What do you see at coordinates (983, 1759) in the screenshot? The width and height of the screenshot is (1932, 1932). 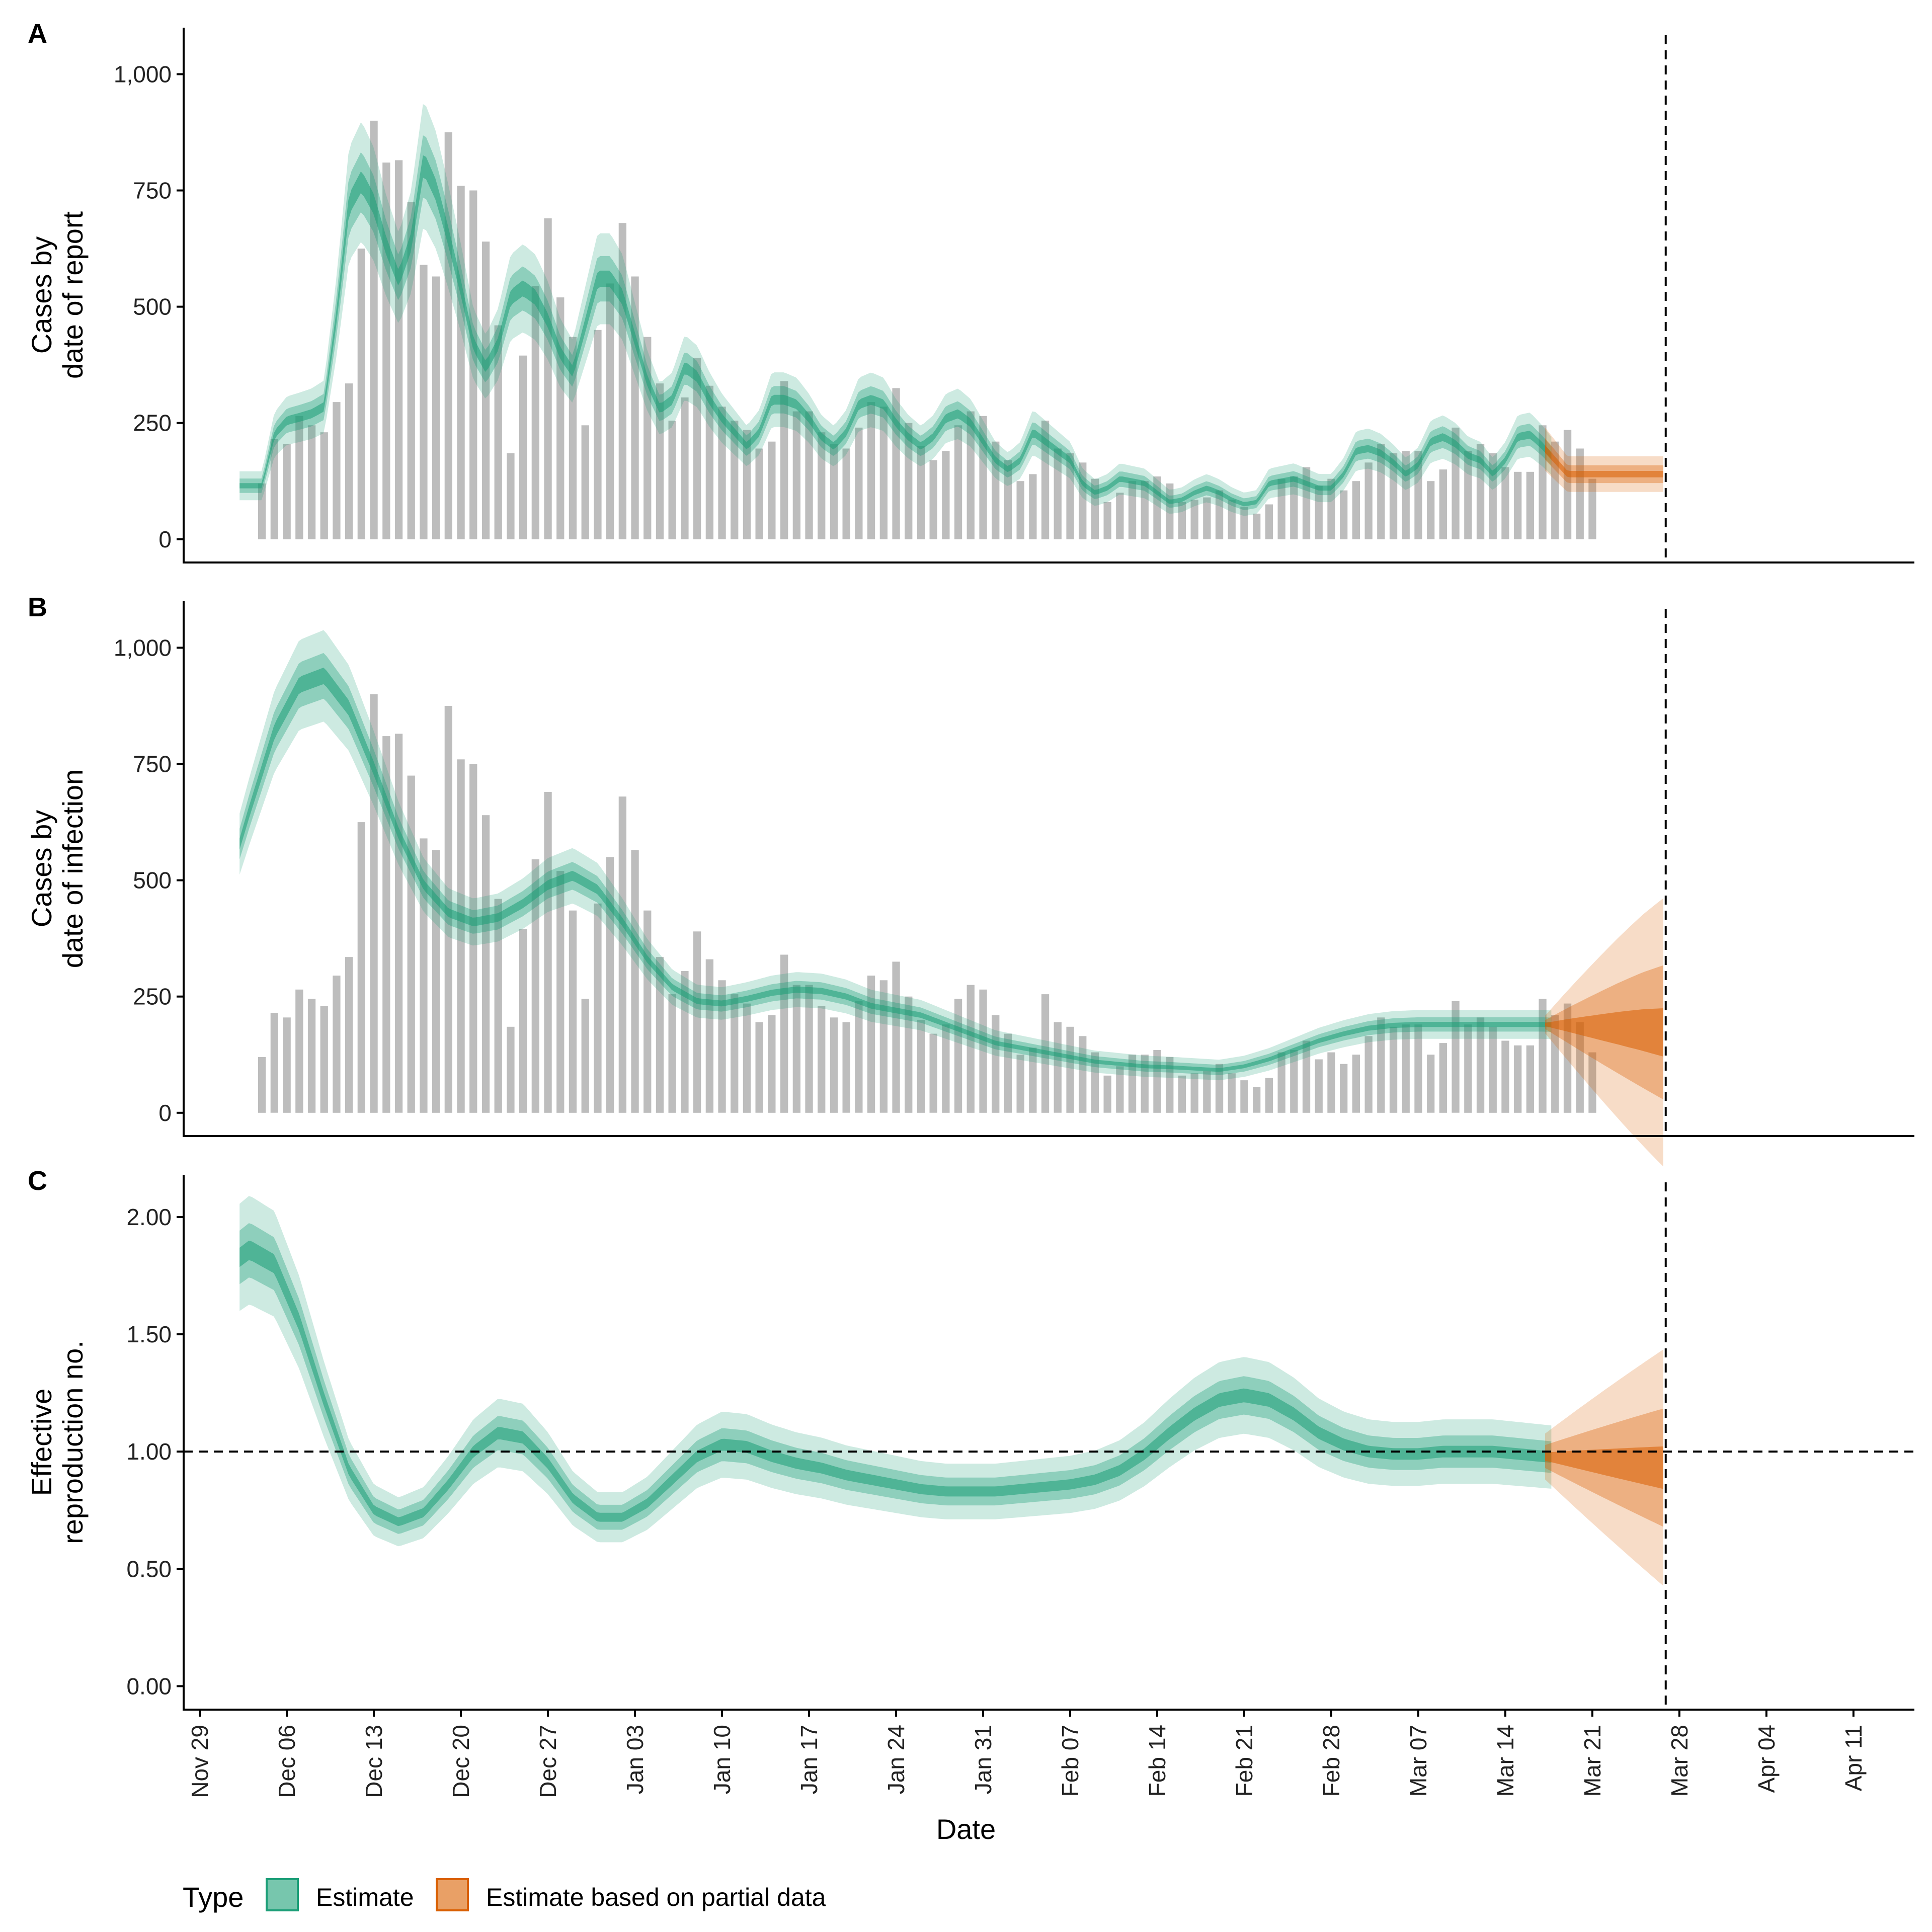 I see `x-tick-label: Jan 31` at bounding box center [983, 1759].